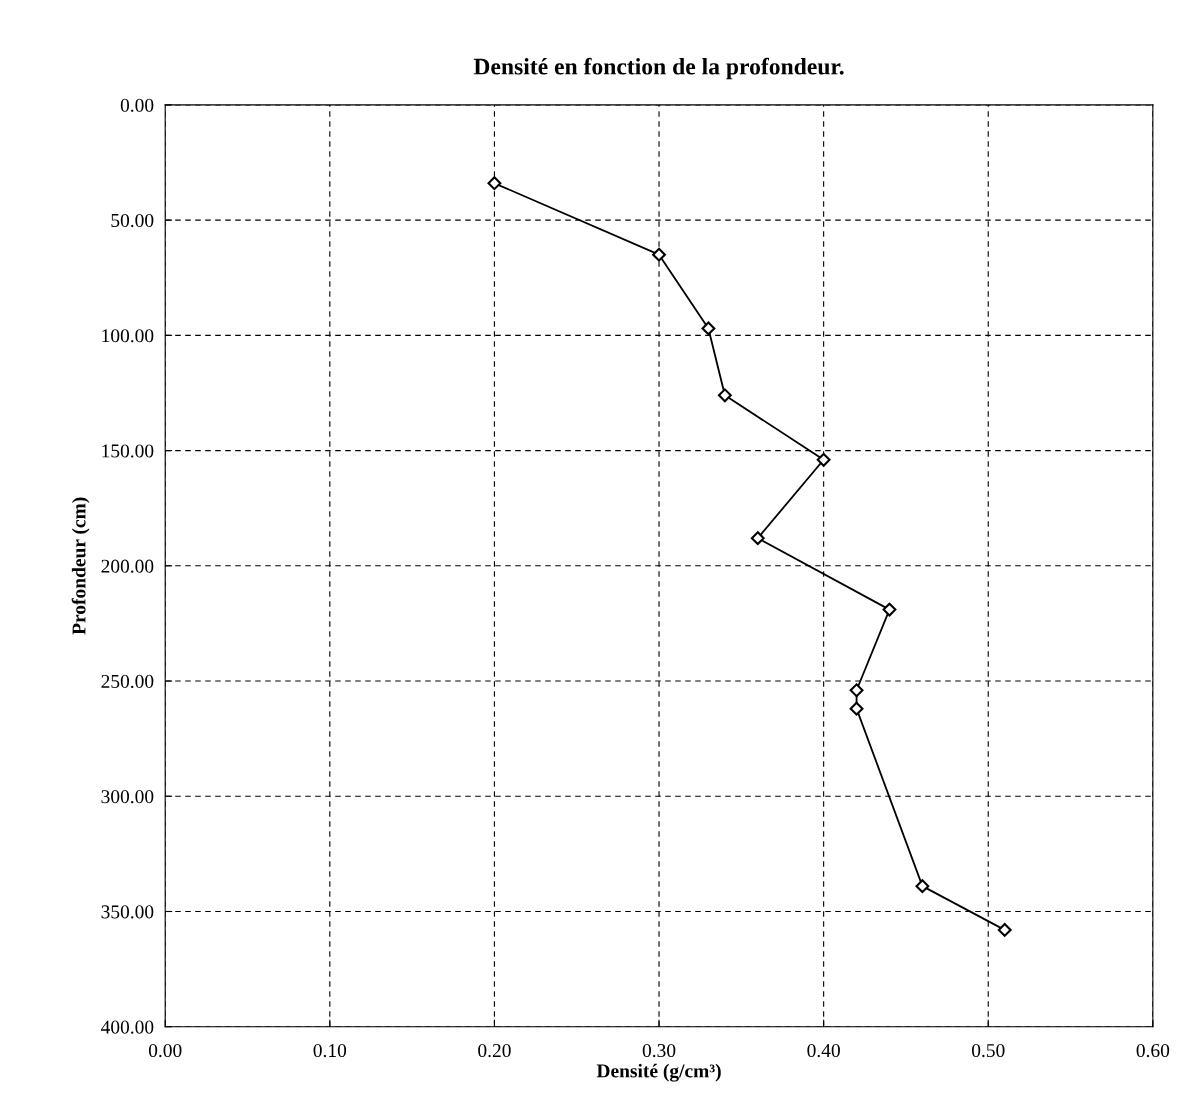 The width and height of the screenshot is (1180, 1104). Describe the element at coordinates (127, 912) in the screenshot. I see `y-tick-label: 350.00` at that location.